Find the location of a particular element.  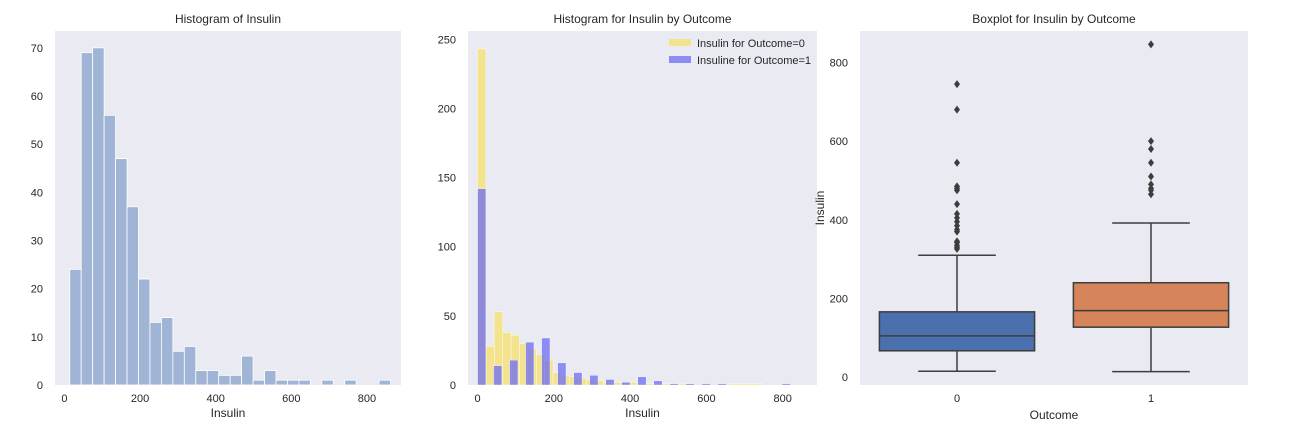

chart-title: Boxplot for Insulin by Outcome is located at coordinates (1054, 19).